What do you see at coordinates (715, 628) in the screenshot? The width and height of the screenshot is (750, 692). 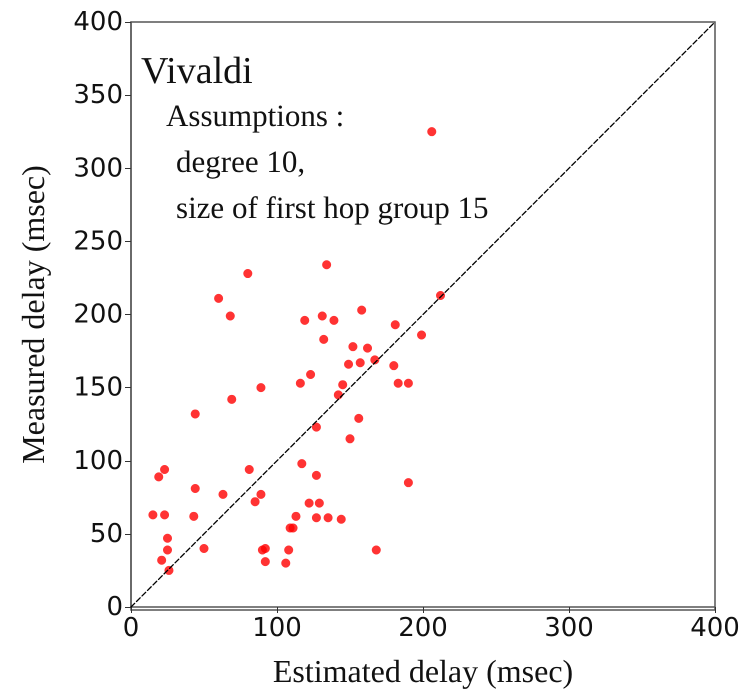 I see `x-tick-label: 400` at bounding box center [715, 628].